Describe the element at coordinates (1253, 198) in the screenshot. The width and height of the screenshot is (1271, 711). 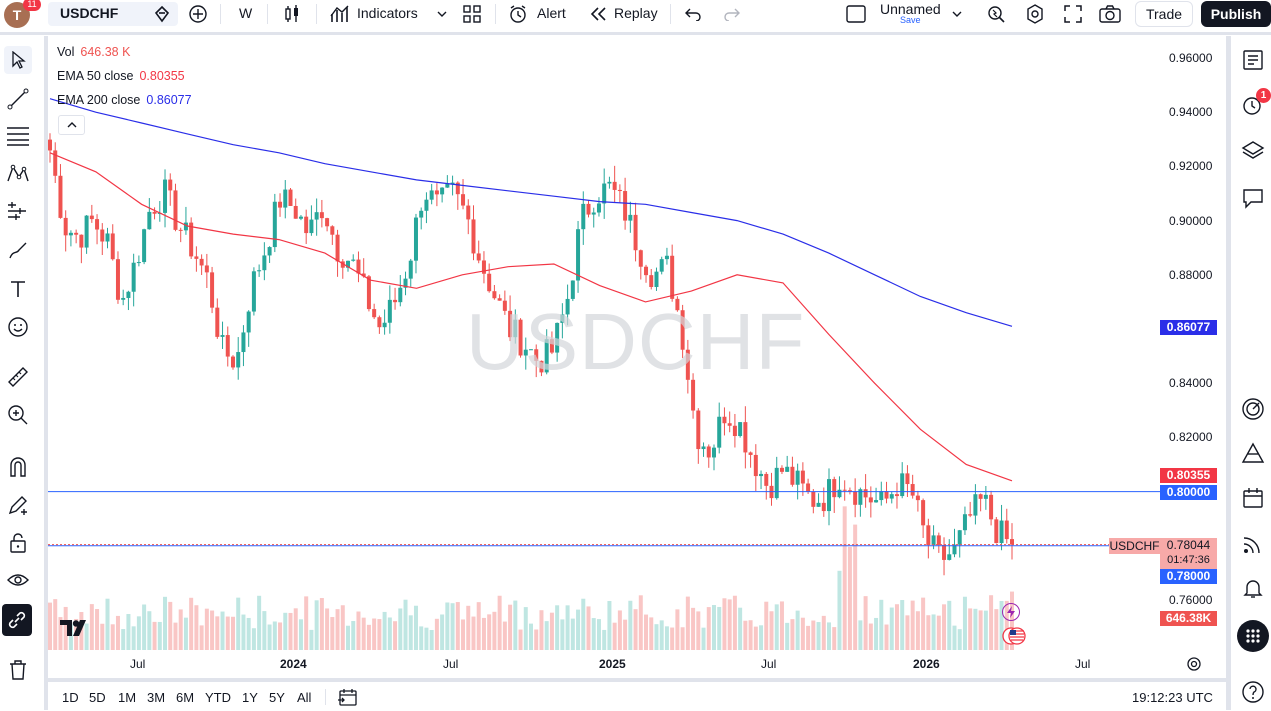
I see `chat-icon` at that location.